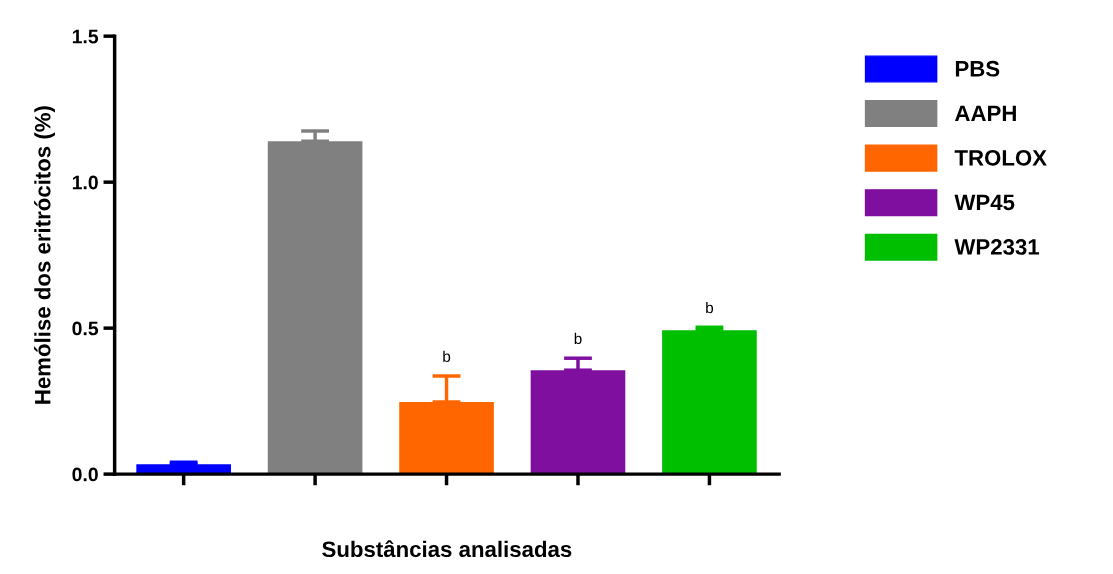 Image resolution: width=1113 pixels, height=574 pixels. What do you see at coordinates (85, 328) in the screenshot?
I see `y-tick-label: 0.5` at bounding box center [85, 328].